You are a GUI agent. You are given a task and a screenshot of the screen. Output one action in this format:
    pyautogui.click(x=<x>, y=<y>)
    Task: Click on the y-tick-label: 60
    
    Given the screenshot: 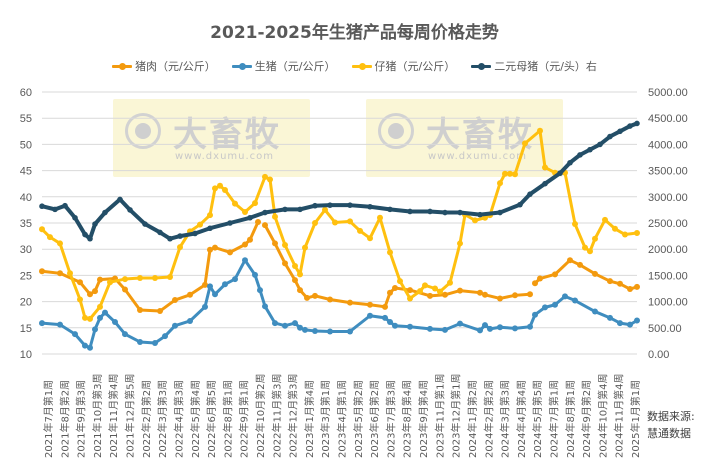 What is the action you would take?
    pyautogui.click(x=26, y=93)
    